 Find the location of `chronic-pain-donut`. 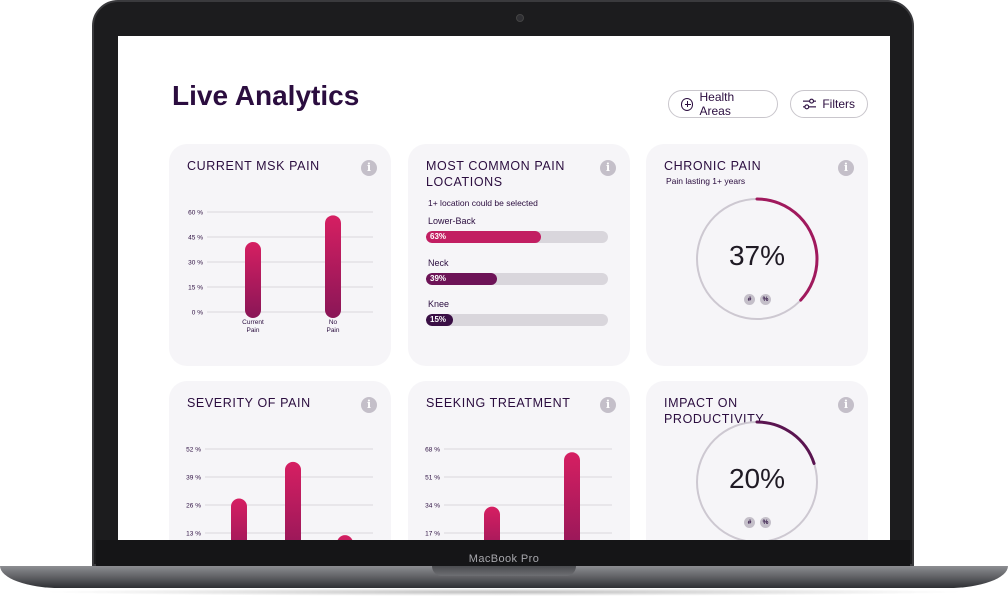

chronic-pain-donut is located at coordinates (757, 259).